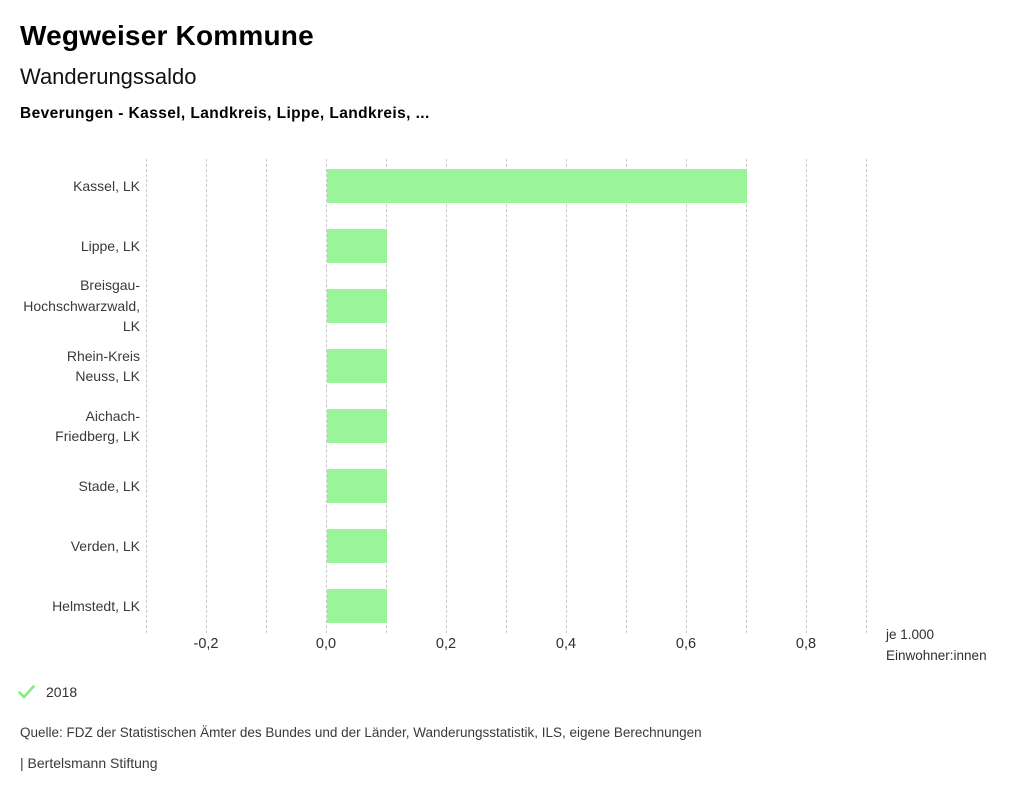 The width and height of the screenshot is (1024, 797). I want to click on y-axis-label: Rhein-Kreis Neuss, LK, so click(103, 366).